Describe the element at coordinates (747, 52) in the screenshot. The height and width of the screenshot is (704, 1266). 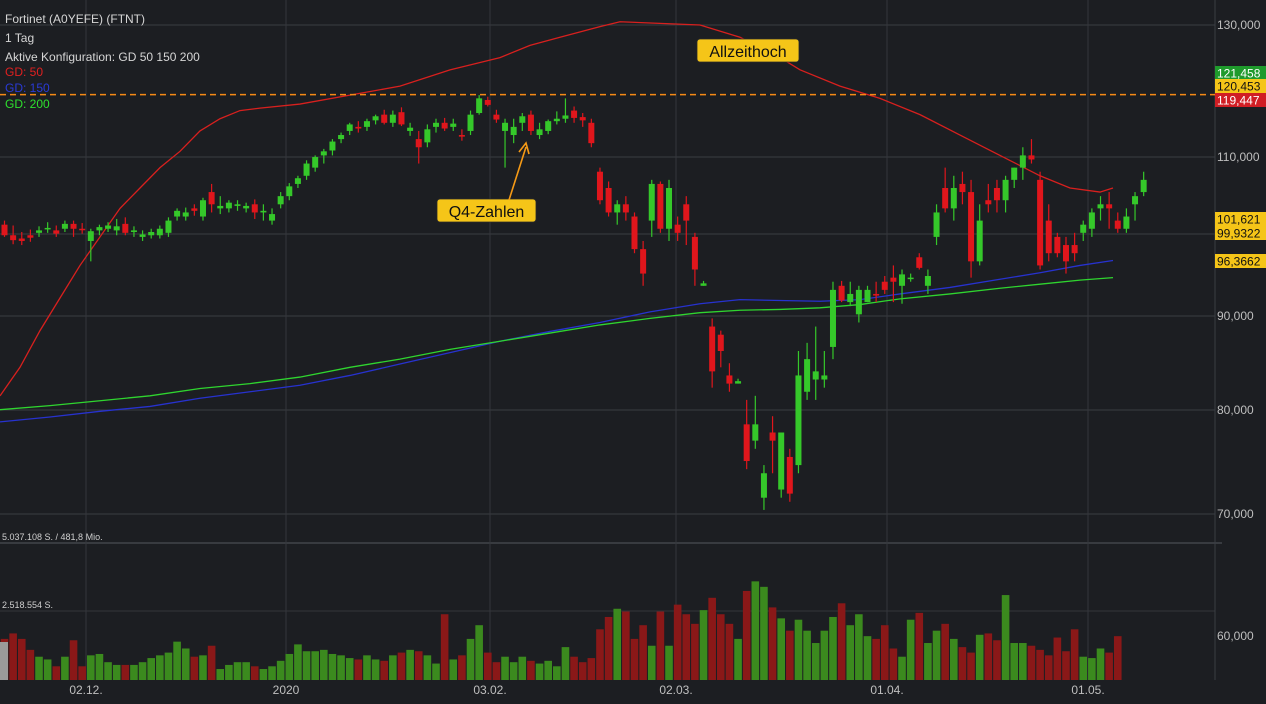
I see `svg-text: Allzeithoch` at that location.